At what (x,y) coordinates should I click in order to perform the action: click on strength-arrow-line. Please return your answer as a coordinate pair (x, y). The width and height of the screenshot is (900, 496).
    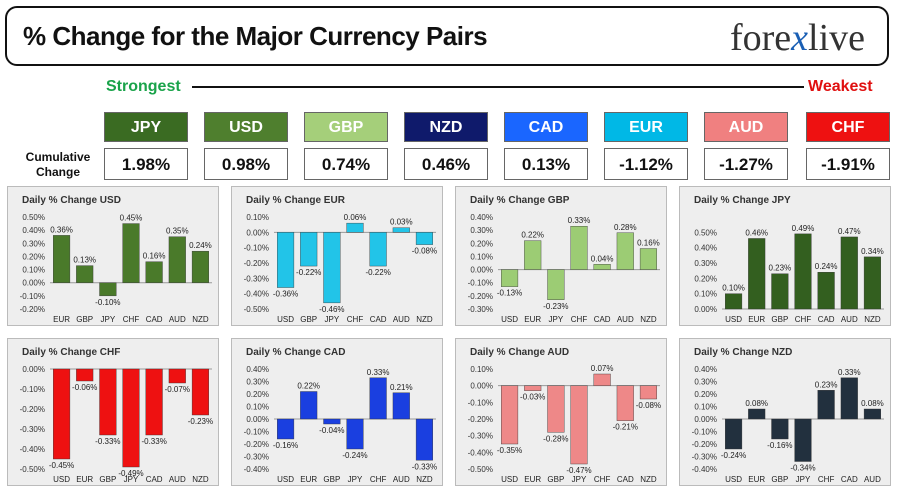
    Looking at the image, I should click on (498, 87).